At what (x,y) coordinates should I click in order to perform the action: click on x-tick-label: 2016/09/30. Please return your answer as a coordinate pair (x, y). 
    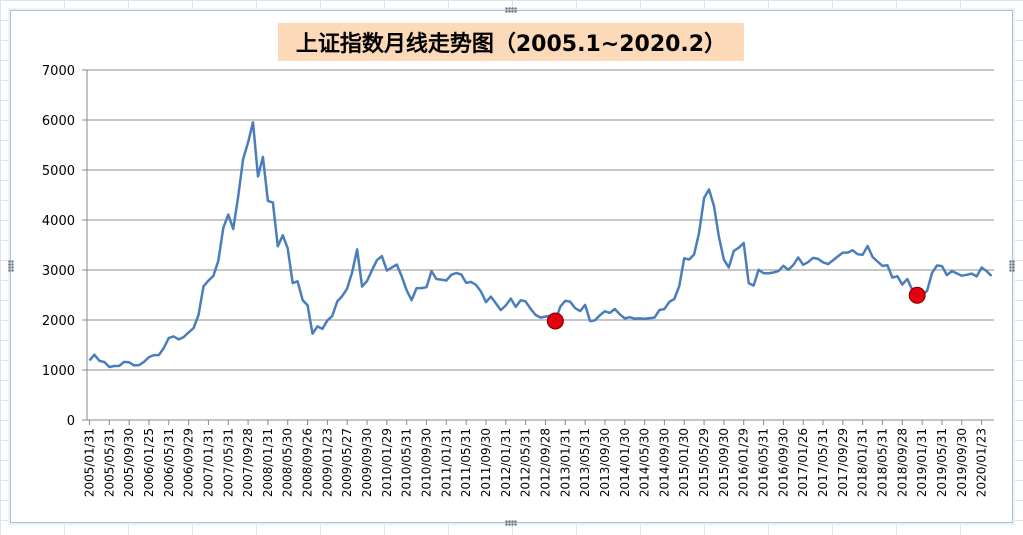
    Looking at the image, I should click on (783, 462).